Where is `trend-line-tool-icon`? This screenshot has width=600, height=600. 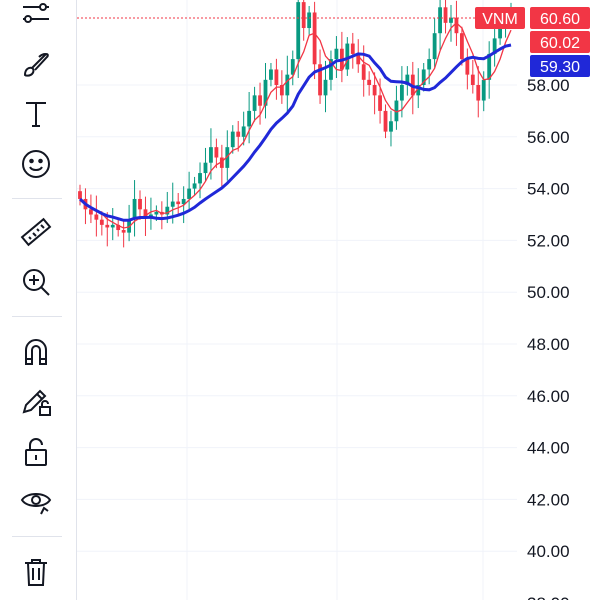
trend-line-tool-icon is located at coordinates (36, 18).